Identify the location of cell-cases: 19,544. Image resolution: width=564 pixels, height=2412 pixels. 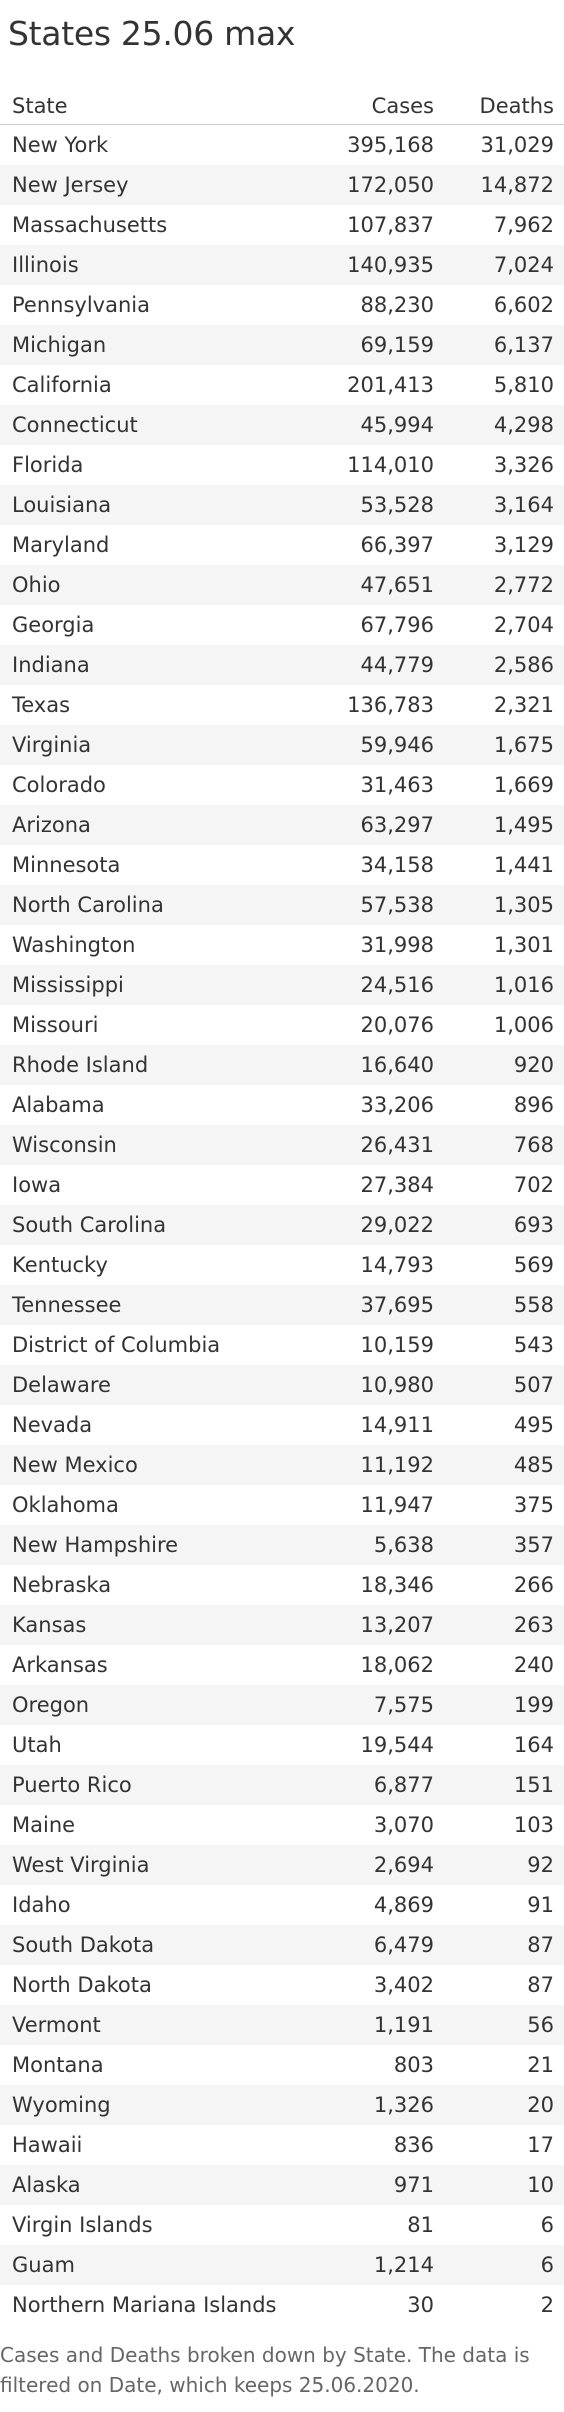
(378, 1745).